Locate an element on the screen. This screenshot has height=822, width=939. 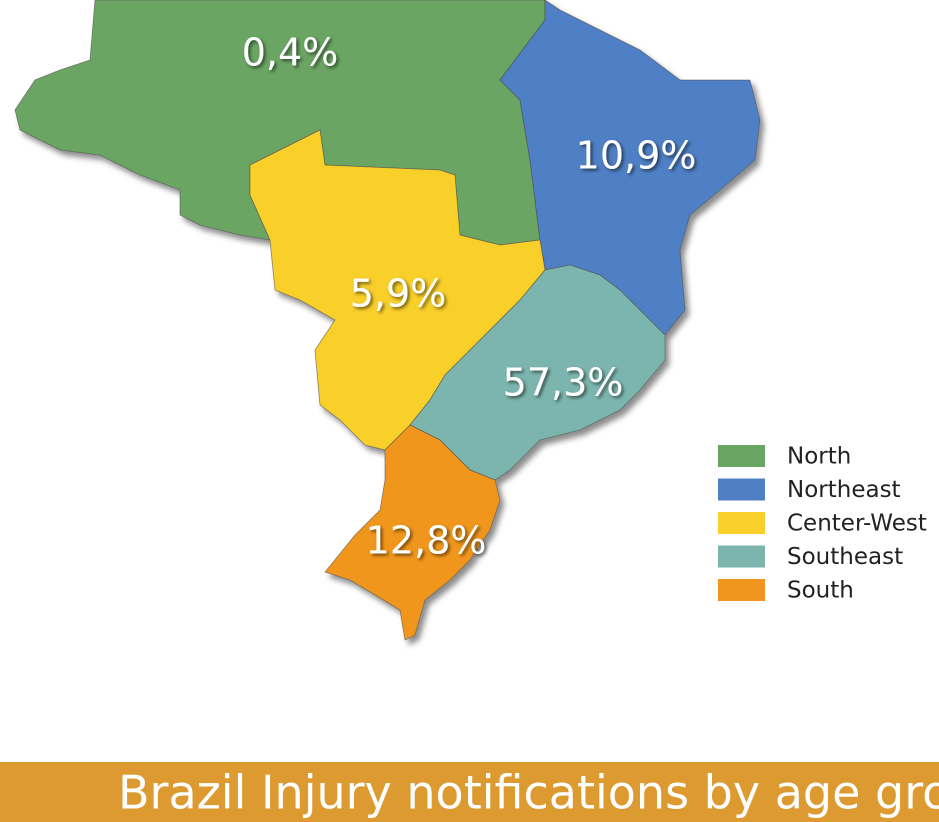
legend-label: Southeast is located at coordinates (845, 557).